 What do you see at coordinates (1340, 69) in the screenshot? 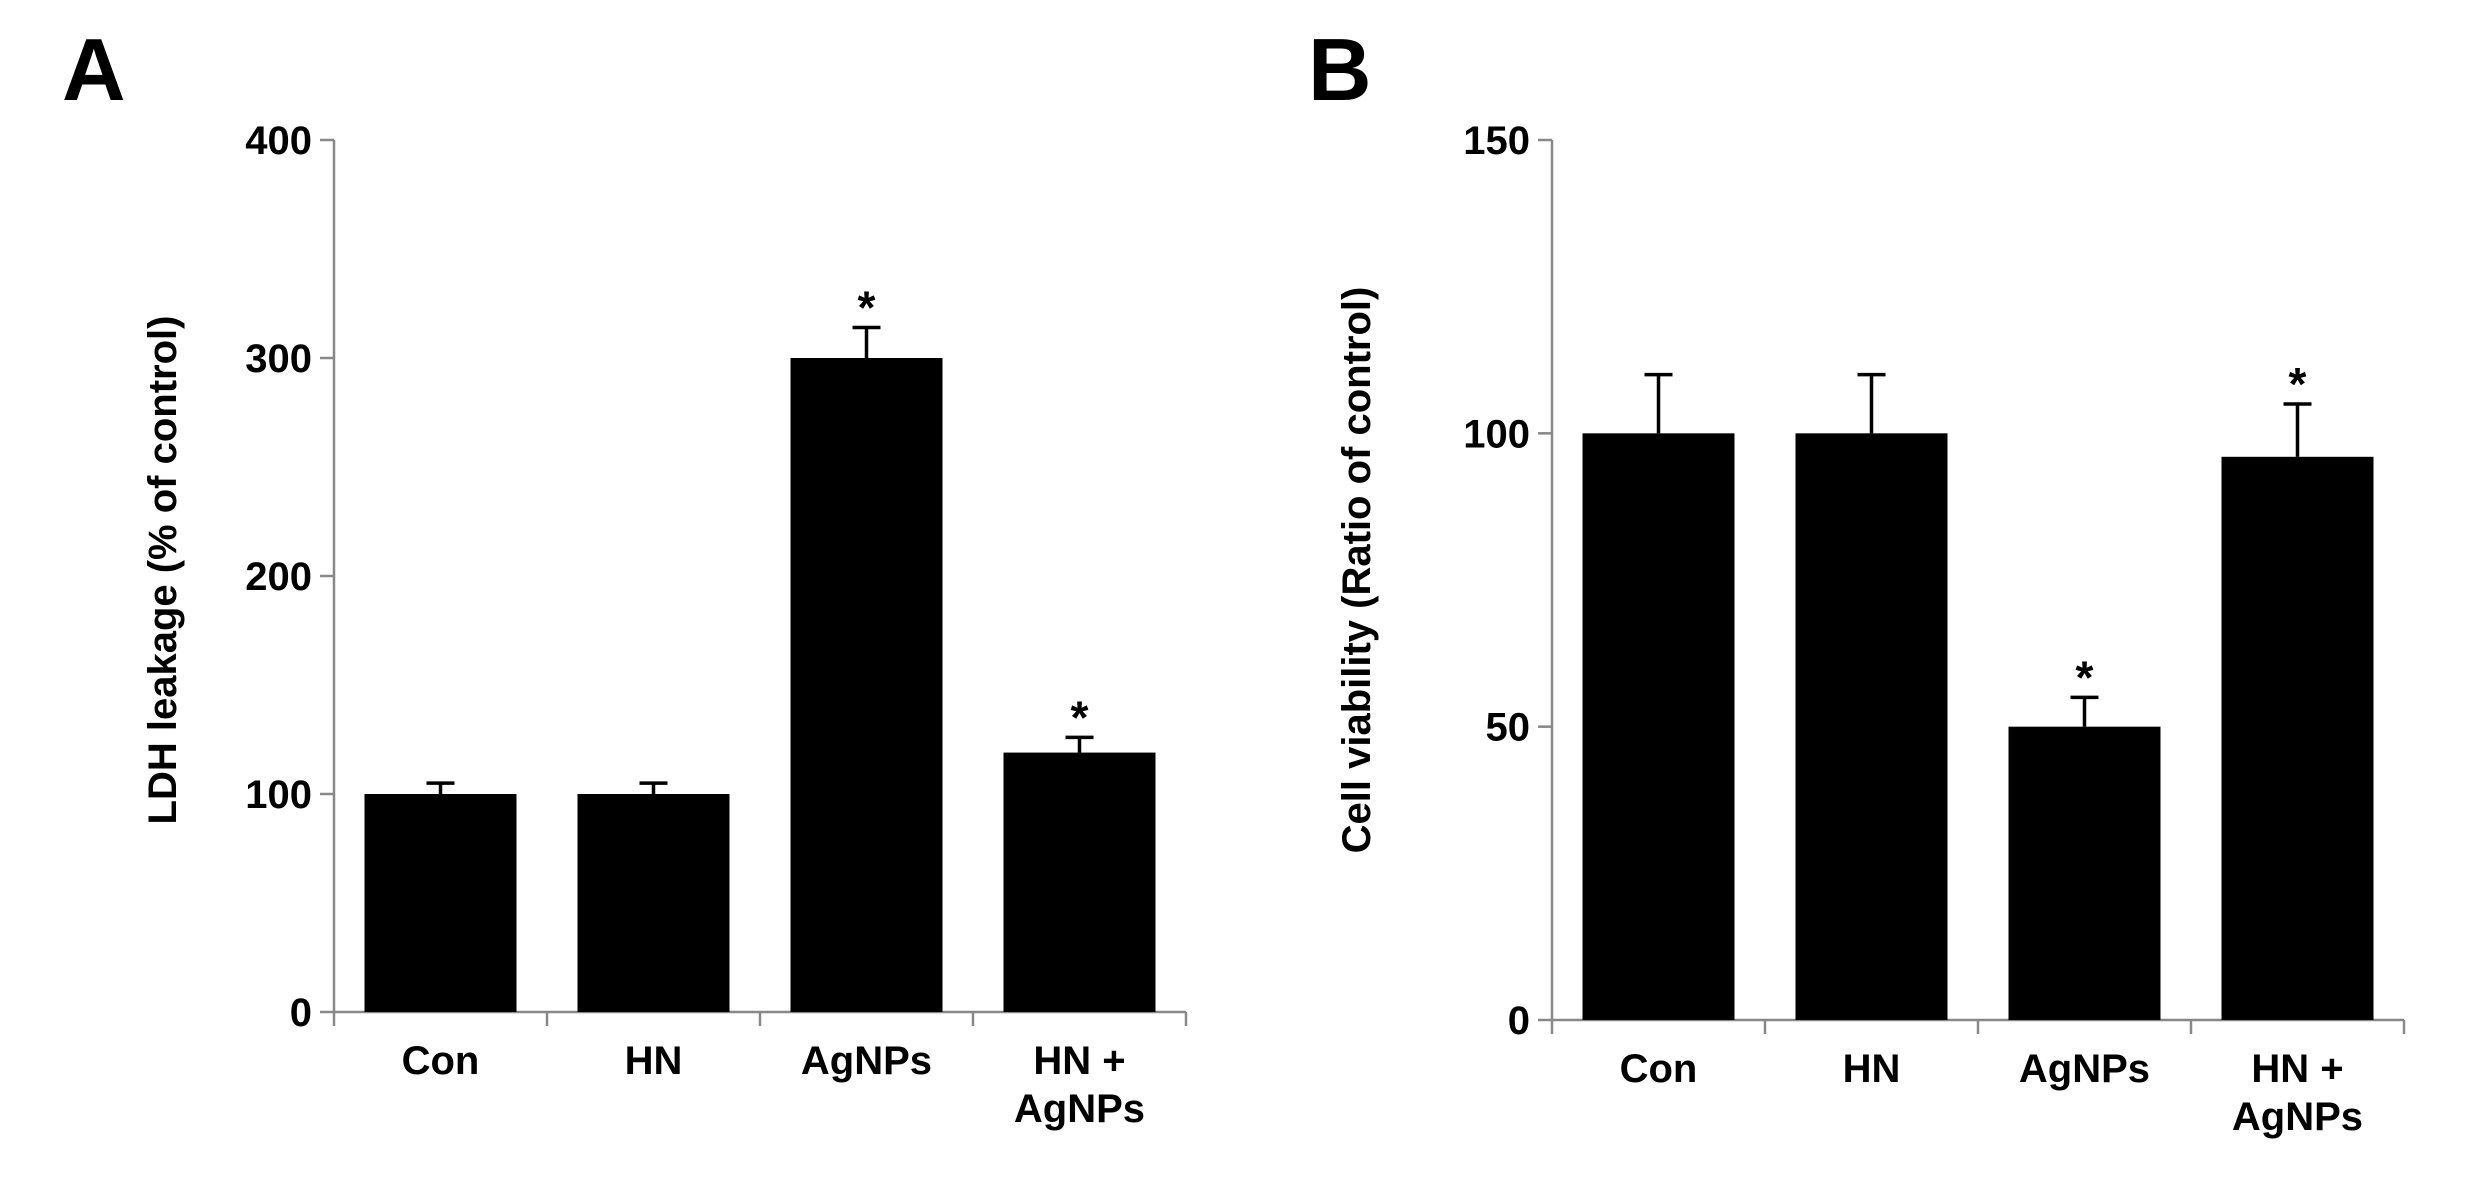
I see `panel-b-letter: B` at bounding box center [1340, 69].